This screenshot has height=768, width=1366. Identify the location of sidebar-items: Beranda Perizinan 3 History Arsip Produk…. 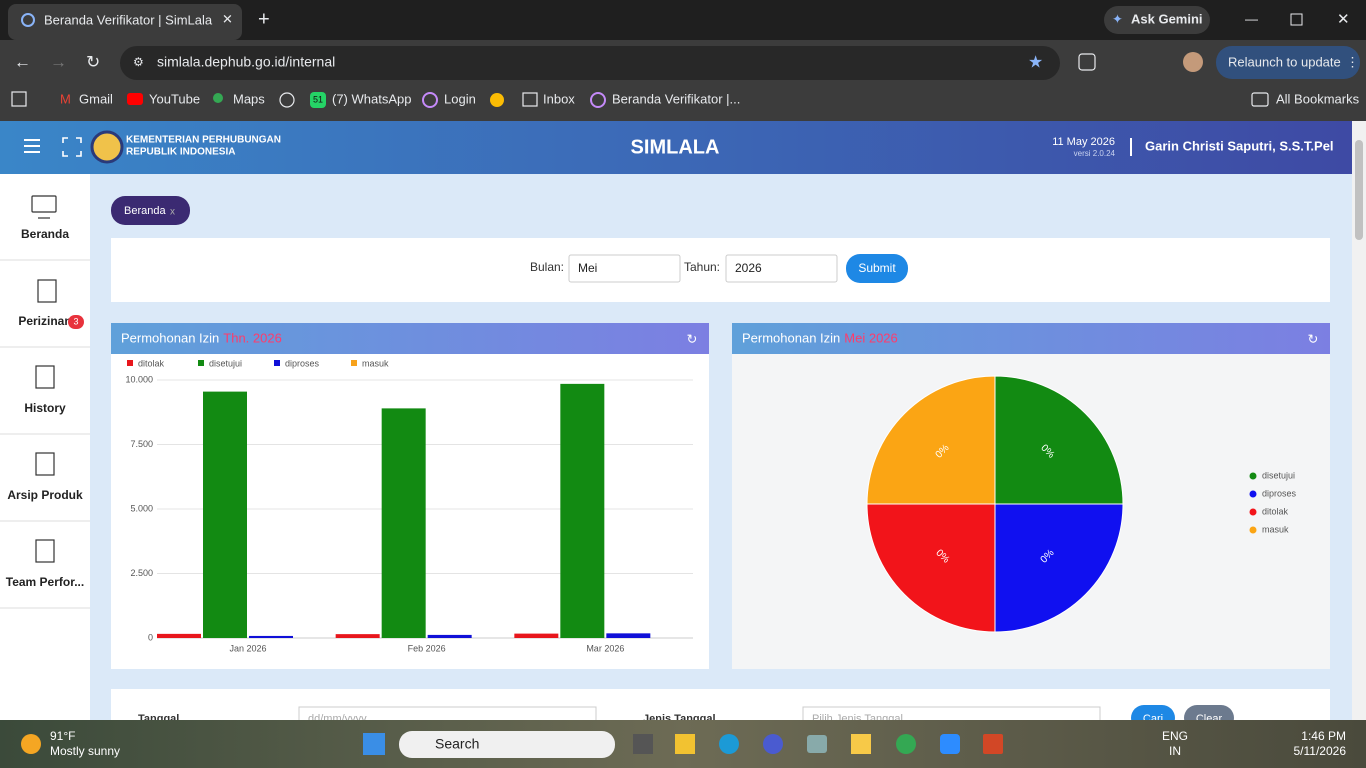
(45, 402).